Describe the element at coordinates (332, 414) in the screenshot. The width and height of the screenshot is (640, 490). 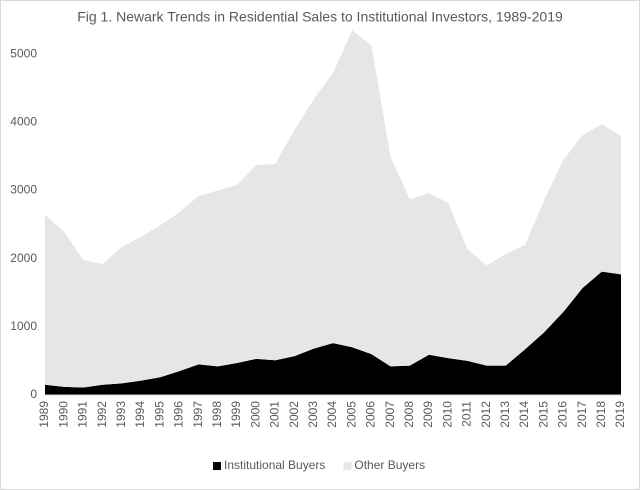
I see `x-tick-label: 2004` at that location.